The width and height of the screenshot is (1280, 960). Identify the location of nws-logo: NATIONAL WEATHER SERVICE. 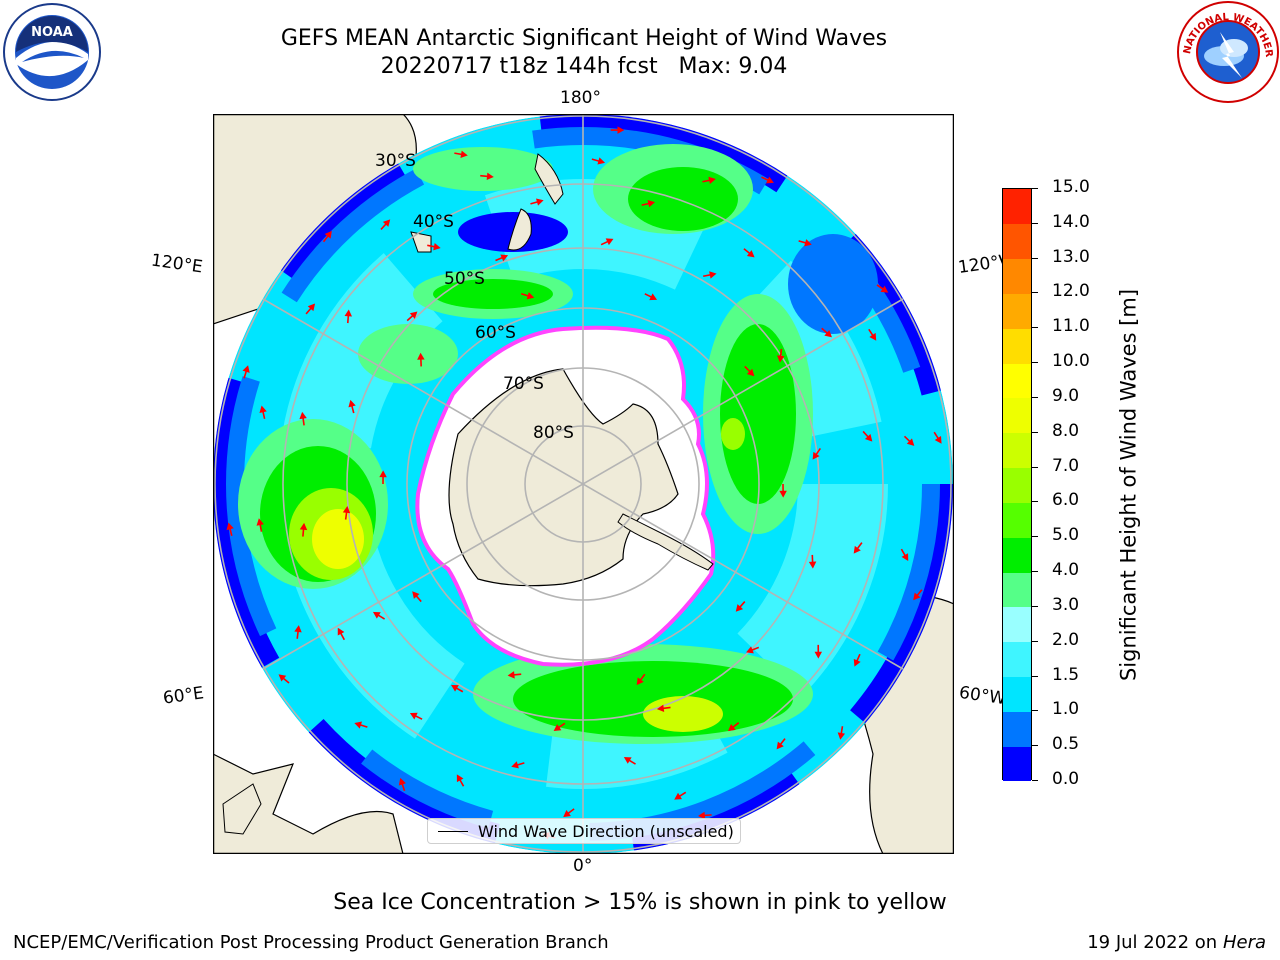
(1227, 51).